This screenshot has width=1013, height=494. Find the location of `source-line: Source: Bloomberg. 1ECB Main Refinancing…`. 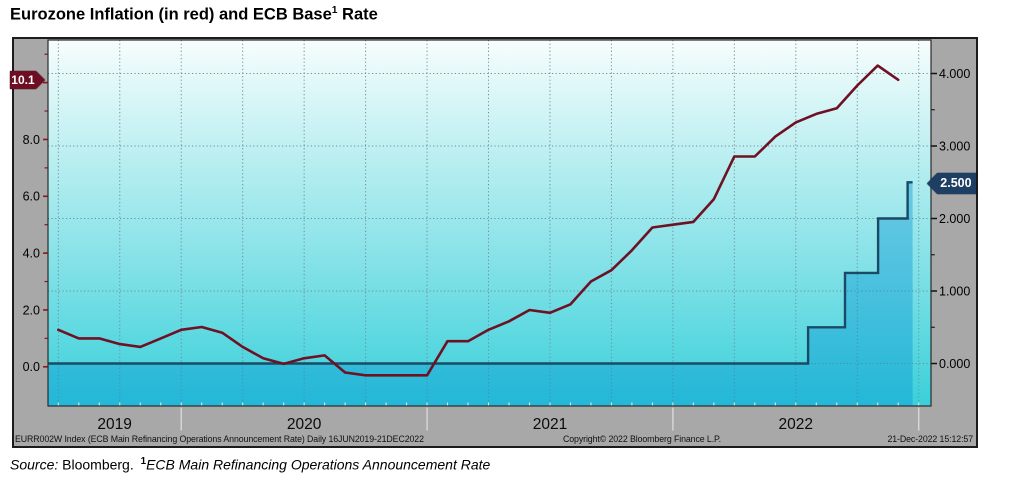

source-line: Source: Bloomberg. 1ECB Main Refinancing… is located at coordinates (250, 464).